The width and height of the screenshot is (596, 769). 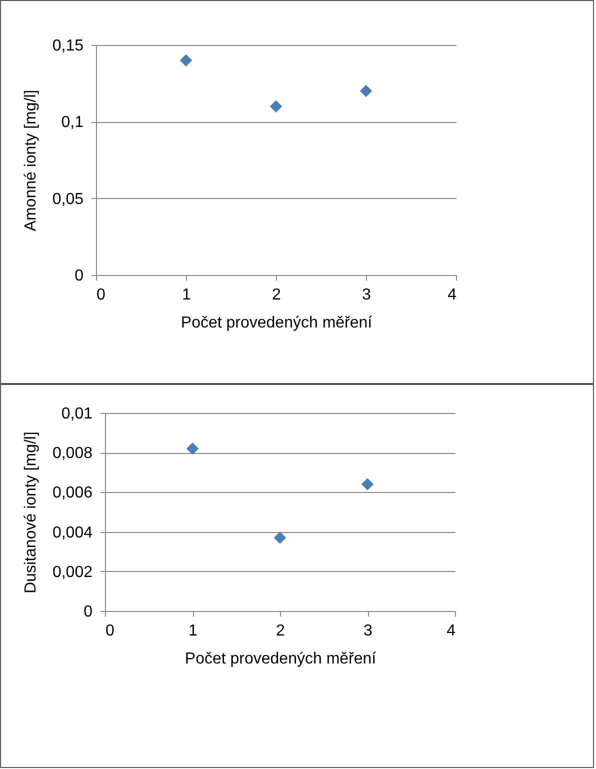 What do you see at coordinates (72, 453) in the screenshot?
I see `y-tick-label: 0,008` at bounding box center [72, 453].